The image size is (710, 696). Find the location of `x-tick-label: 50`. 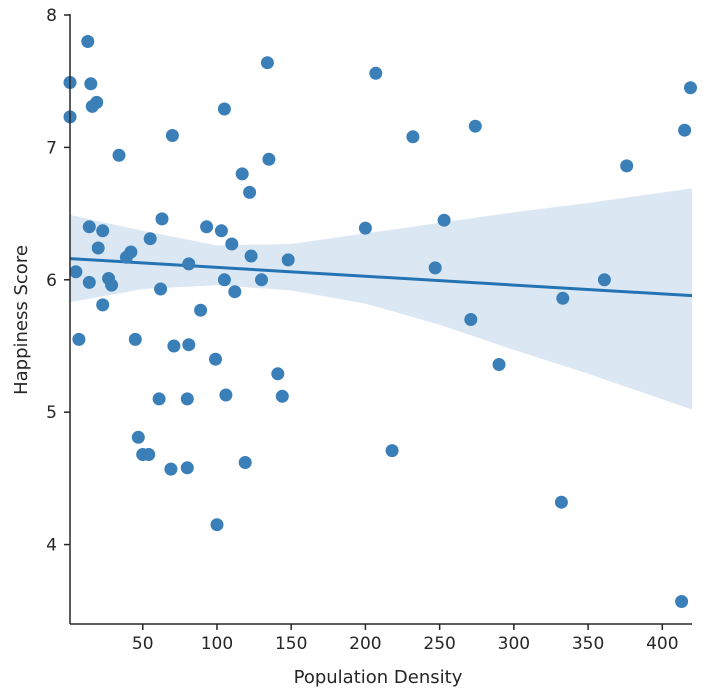

x-tick-label: 50 is located at coordinates (143, 644).